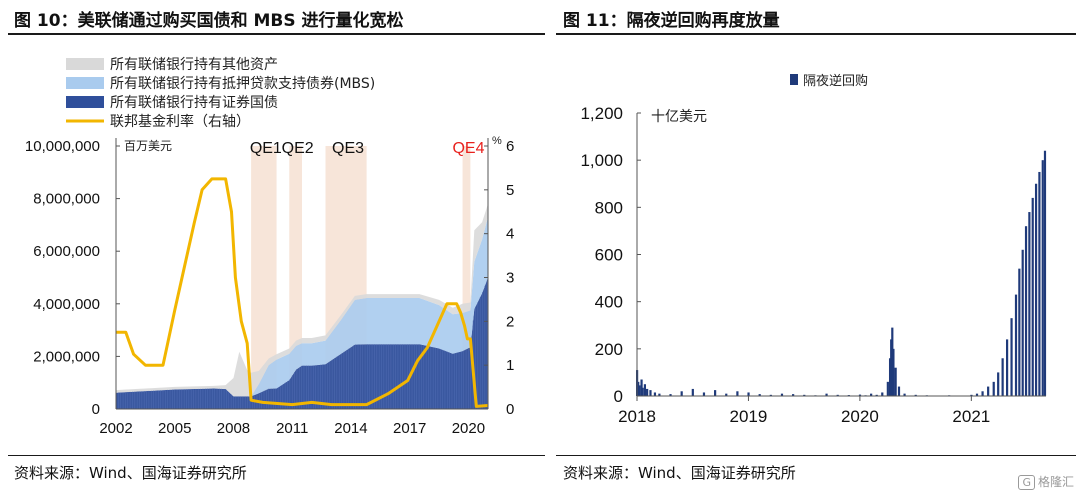 The width and height of the screenshot is (1080, 492). What do you see at coordinates (66, 356) in the screenshot?
I see `left-y-tick-label: 2,000,000` at bounding box center [66, 356].